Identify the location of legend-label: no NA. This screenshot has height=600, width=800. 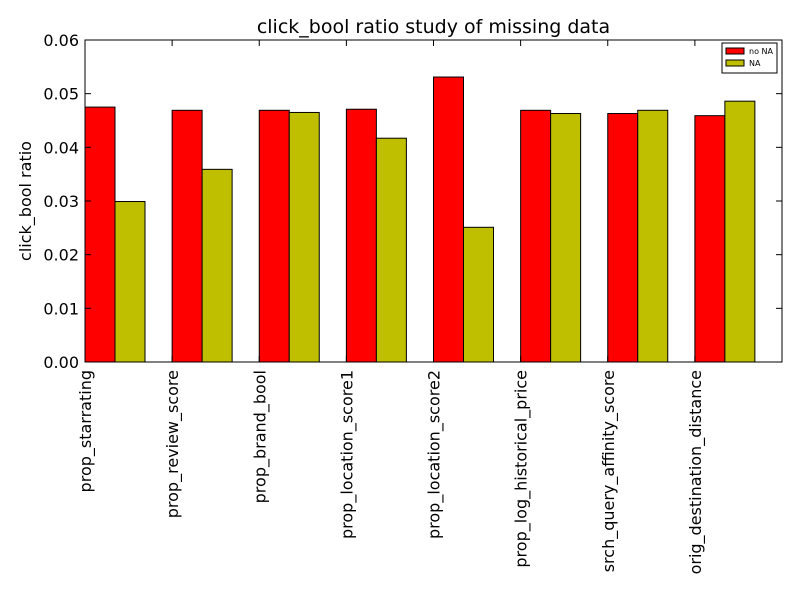
(761, 51).